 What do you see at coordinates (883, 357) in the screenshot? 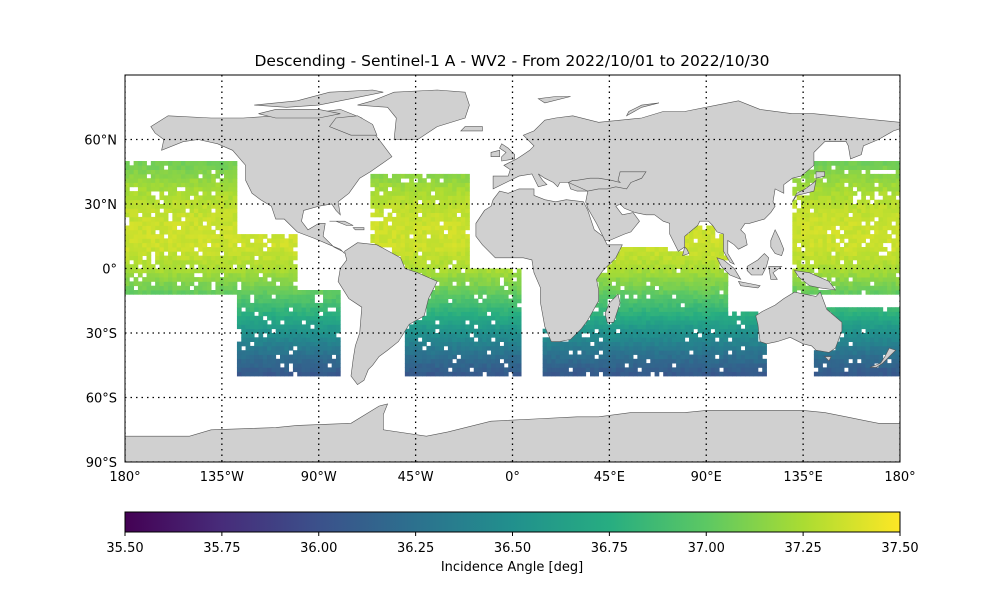
I see `land-polygon` at bounding box center [883, 357].